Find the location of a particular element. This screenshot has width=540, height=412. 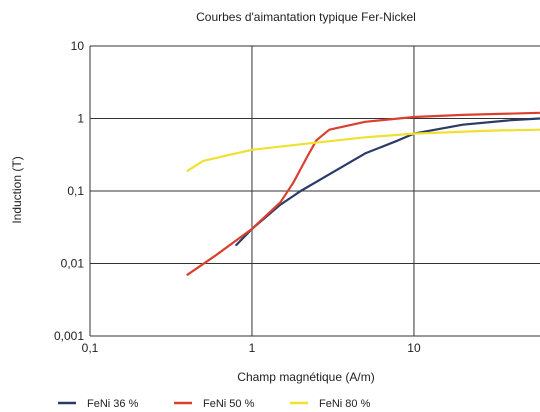

legend-item: FeNi 36 % is located at coordinates (98, 404).